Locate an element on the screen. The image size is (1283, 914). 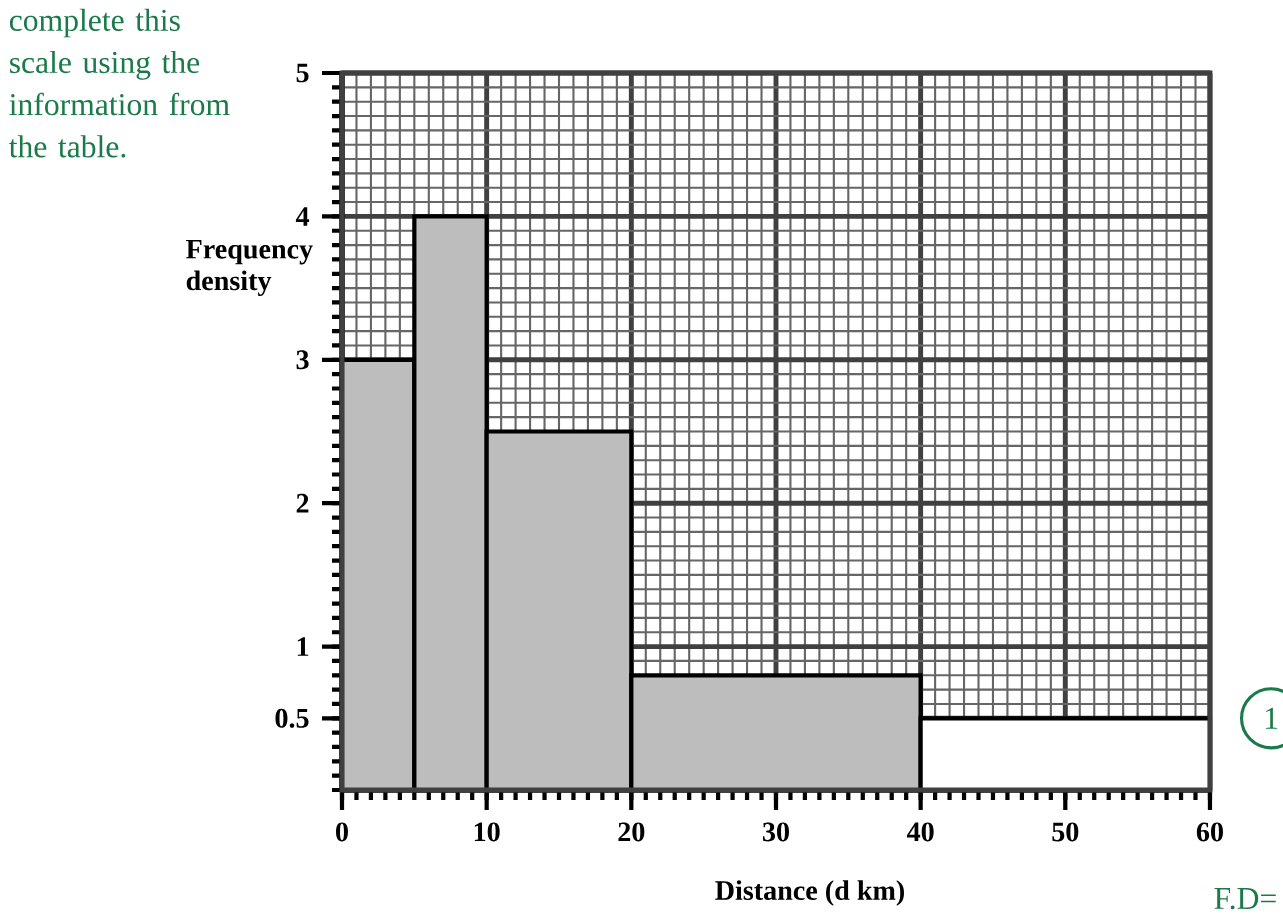
y-tick-label: 1 is located at coordinates (303, 646).